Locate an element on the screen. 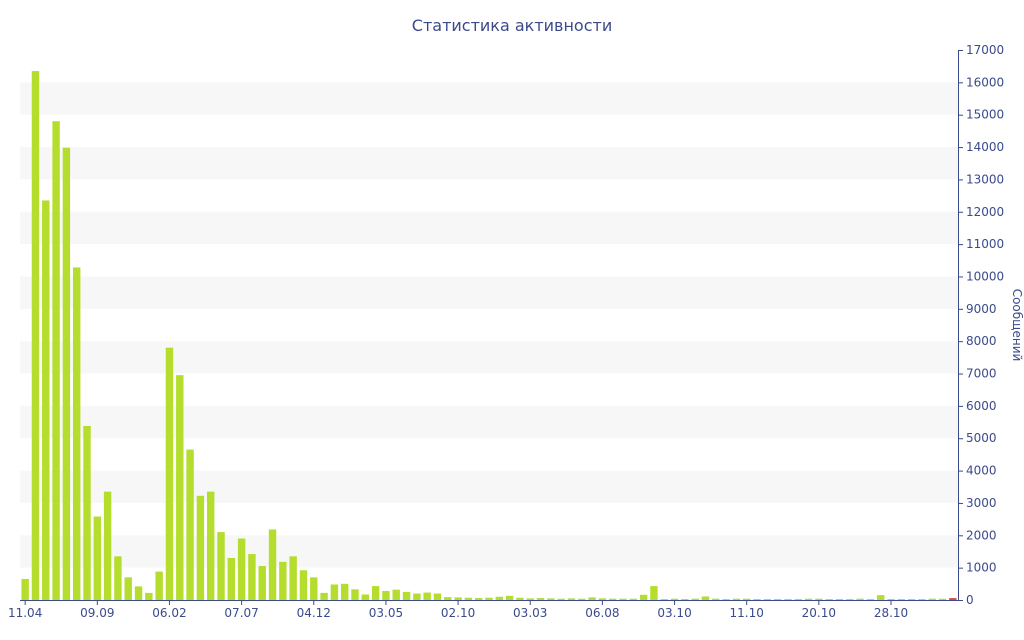  x-tick-label: 28.10 is located at coordinates (891, 613).